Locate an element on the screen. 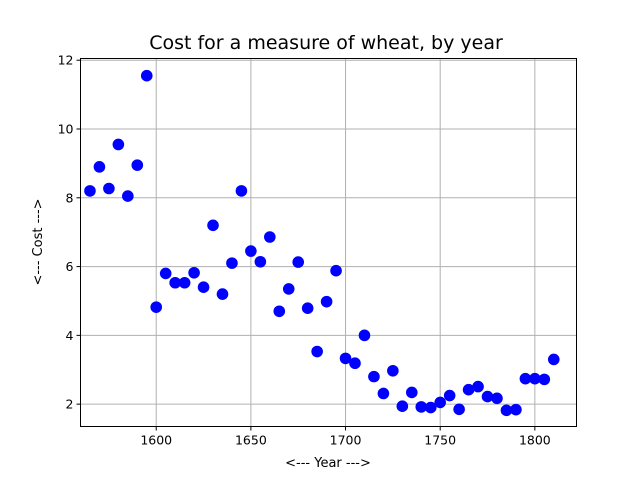  y-tick-label: 10 is located at coordinates (66, 129).